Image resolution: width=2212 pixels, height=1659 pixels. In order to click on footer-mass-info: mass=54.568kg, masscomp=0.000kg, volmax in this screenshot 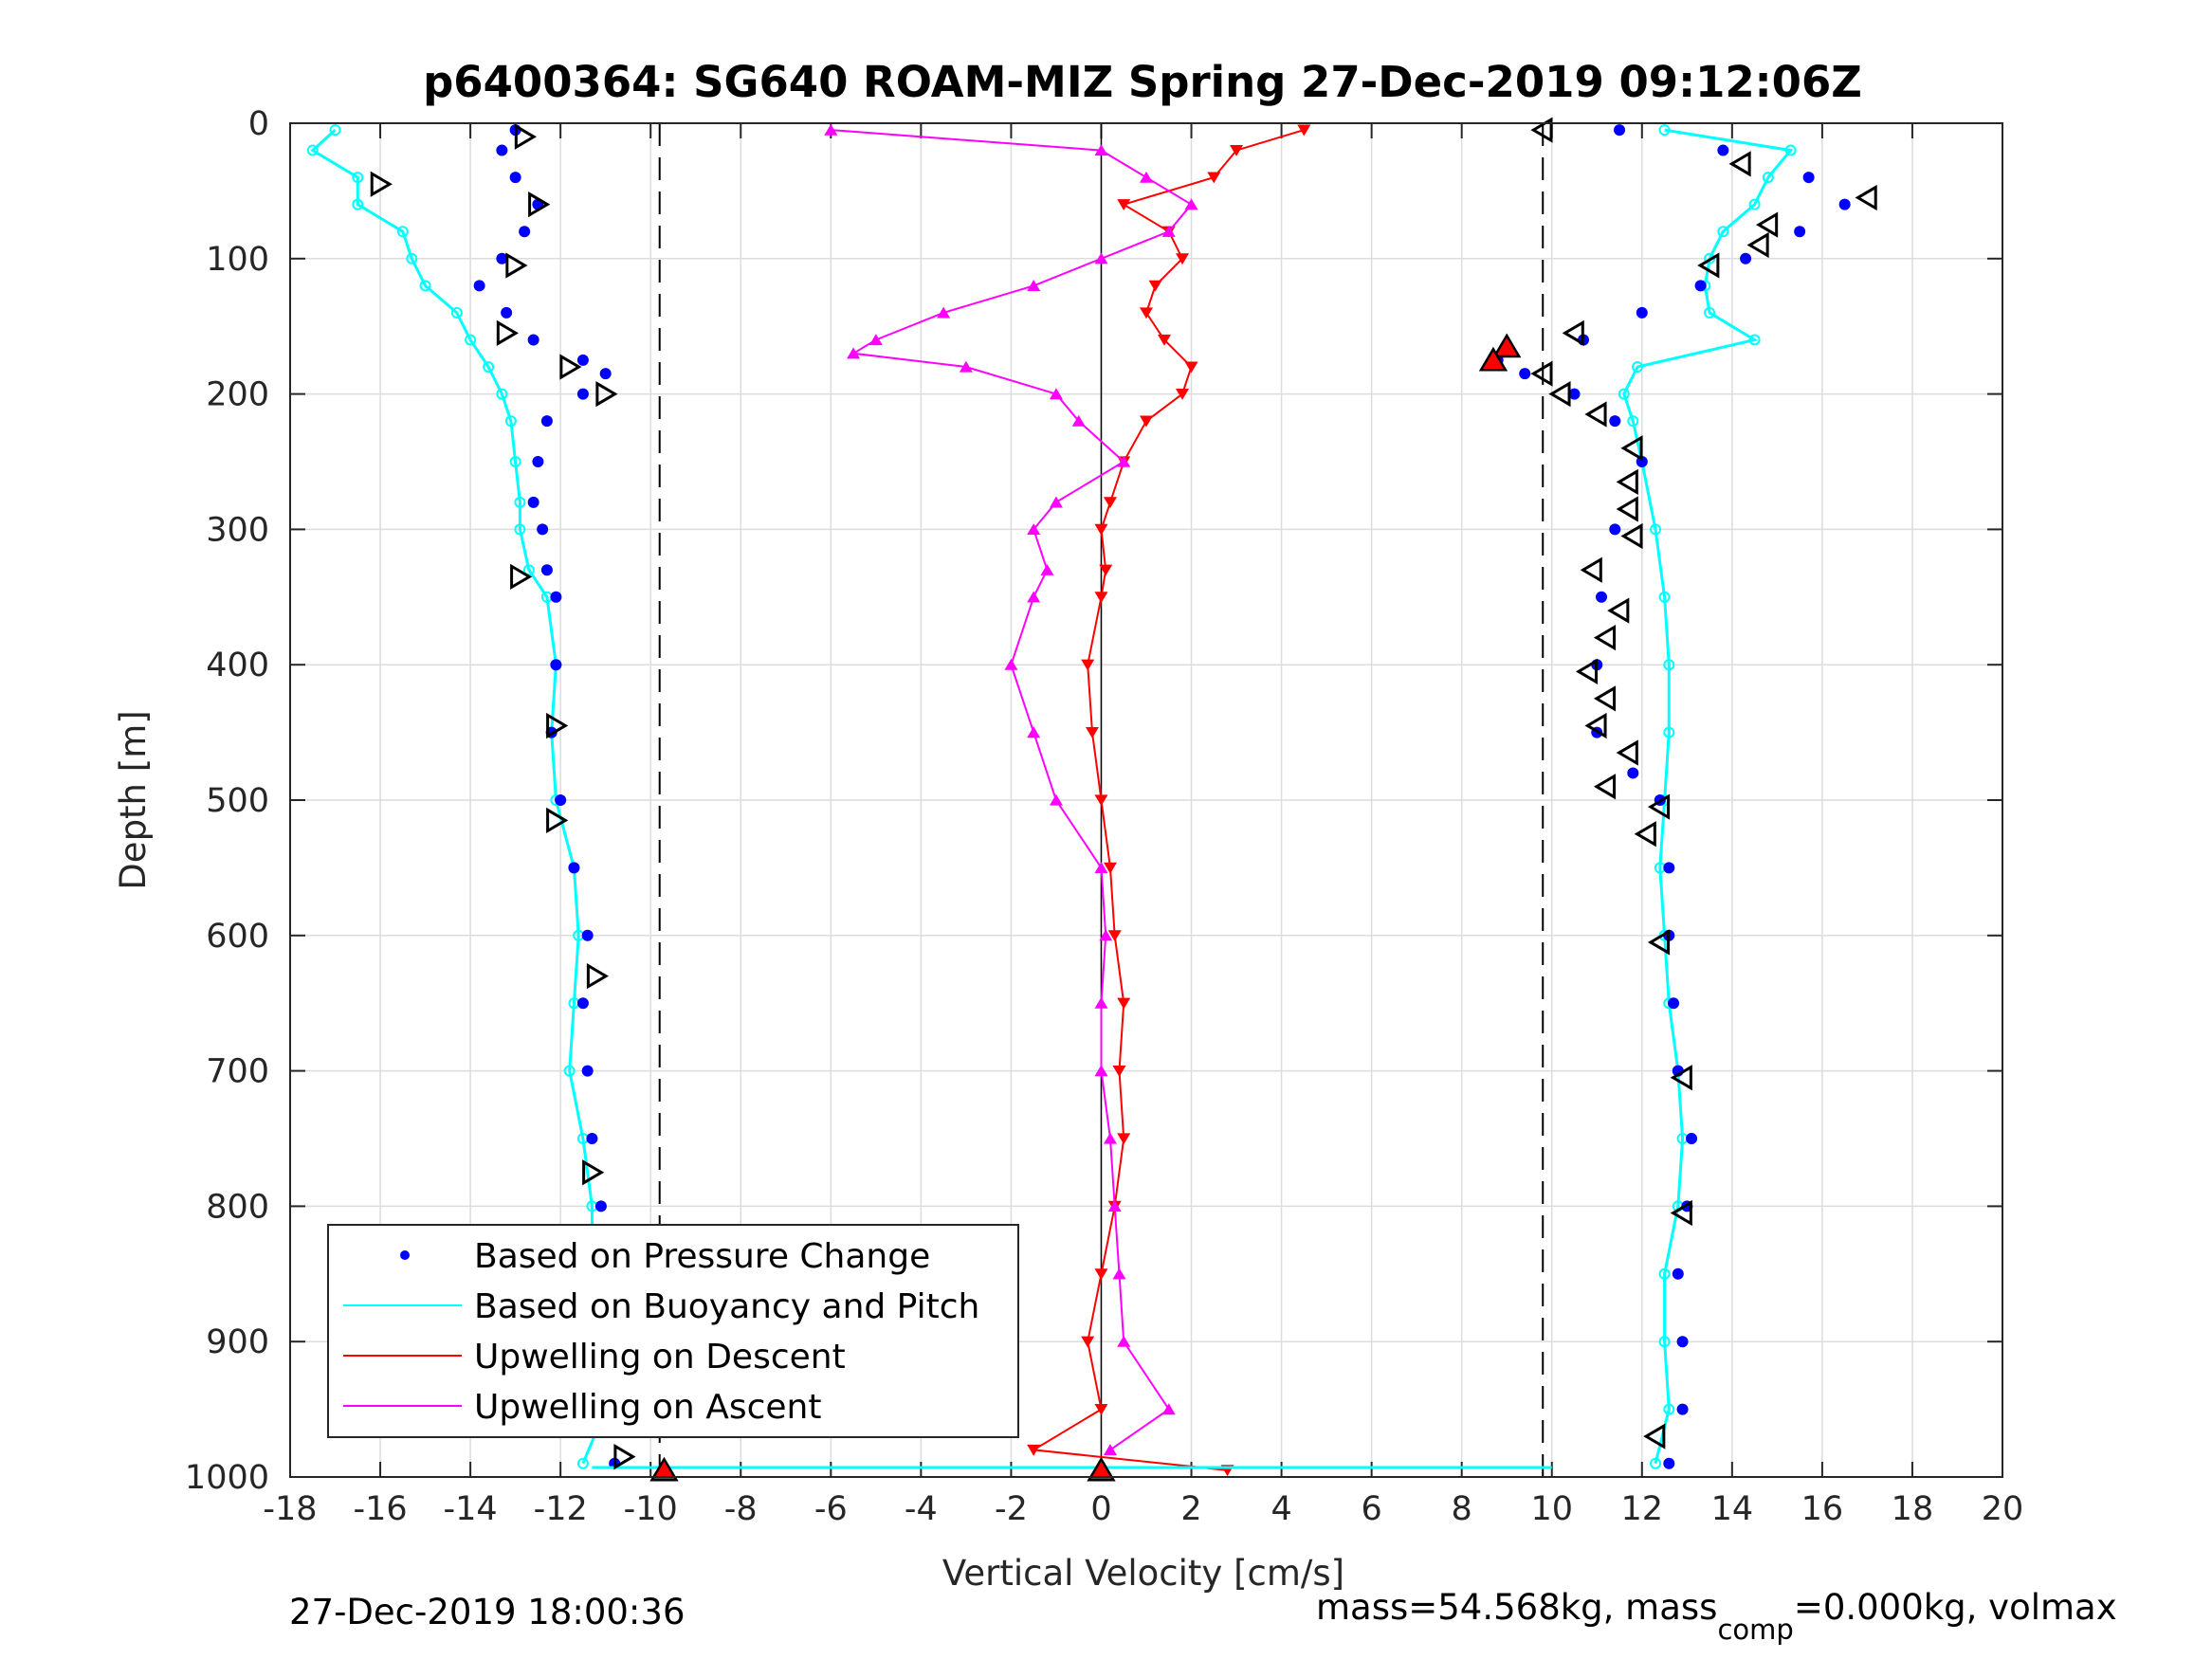, I will do `click(1716, 1616)`.